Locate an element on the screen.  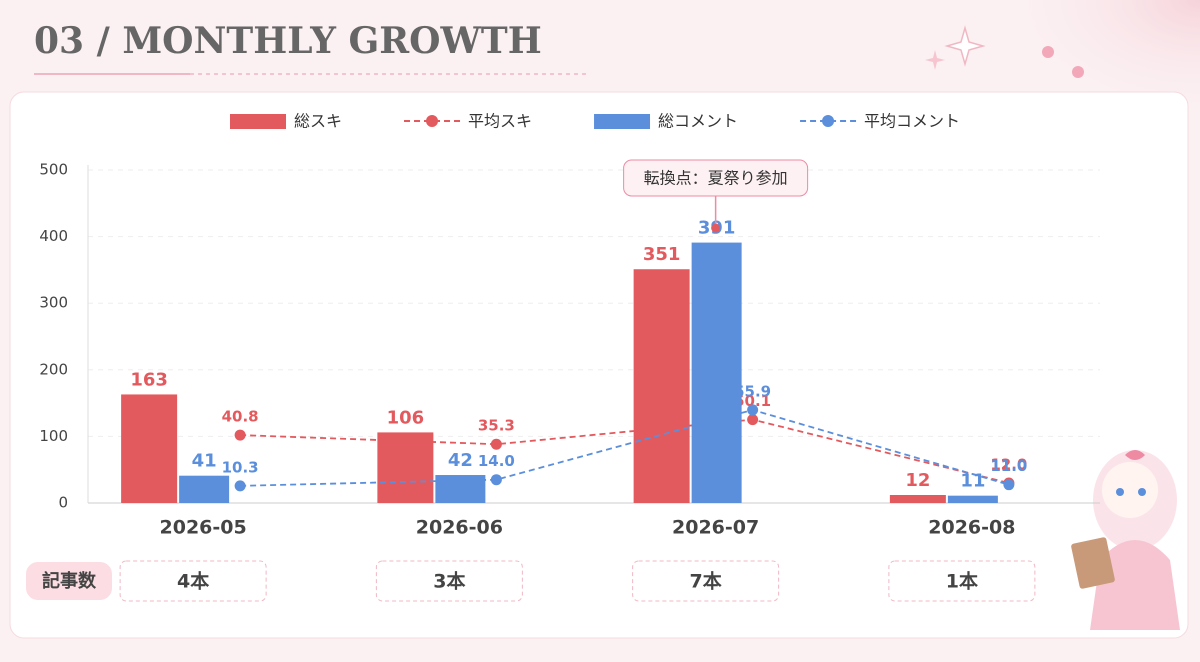
legend-label: 総コメント is located at coordinates (698, 121).